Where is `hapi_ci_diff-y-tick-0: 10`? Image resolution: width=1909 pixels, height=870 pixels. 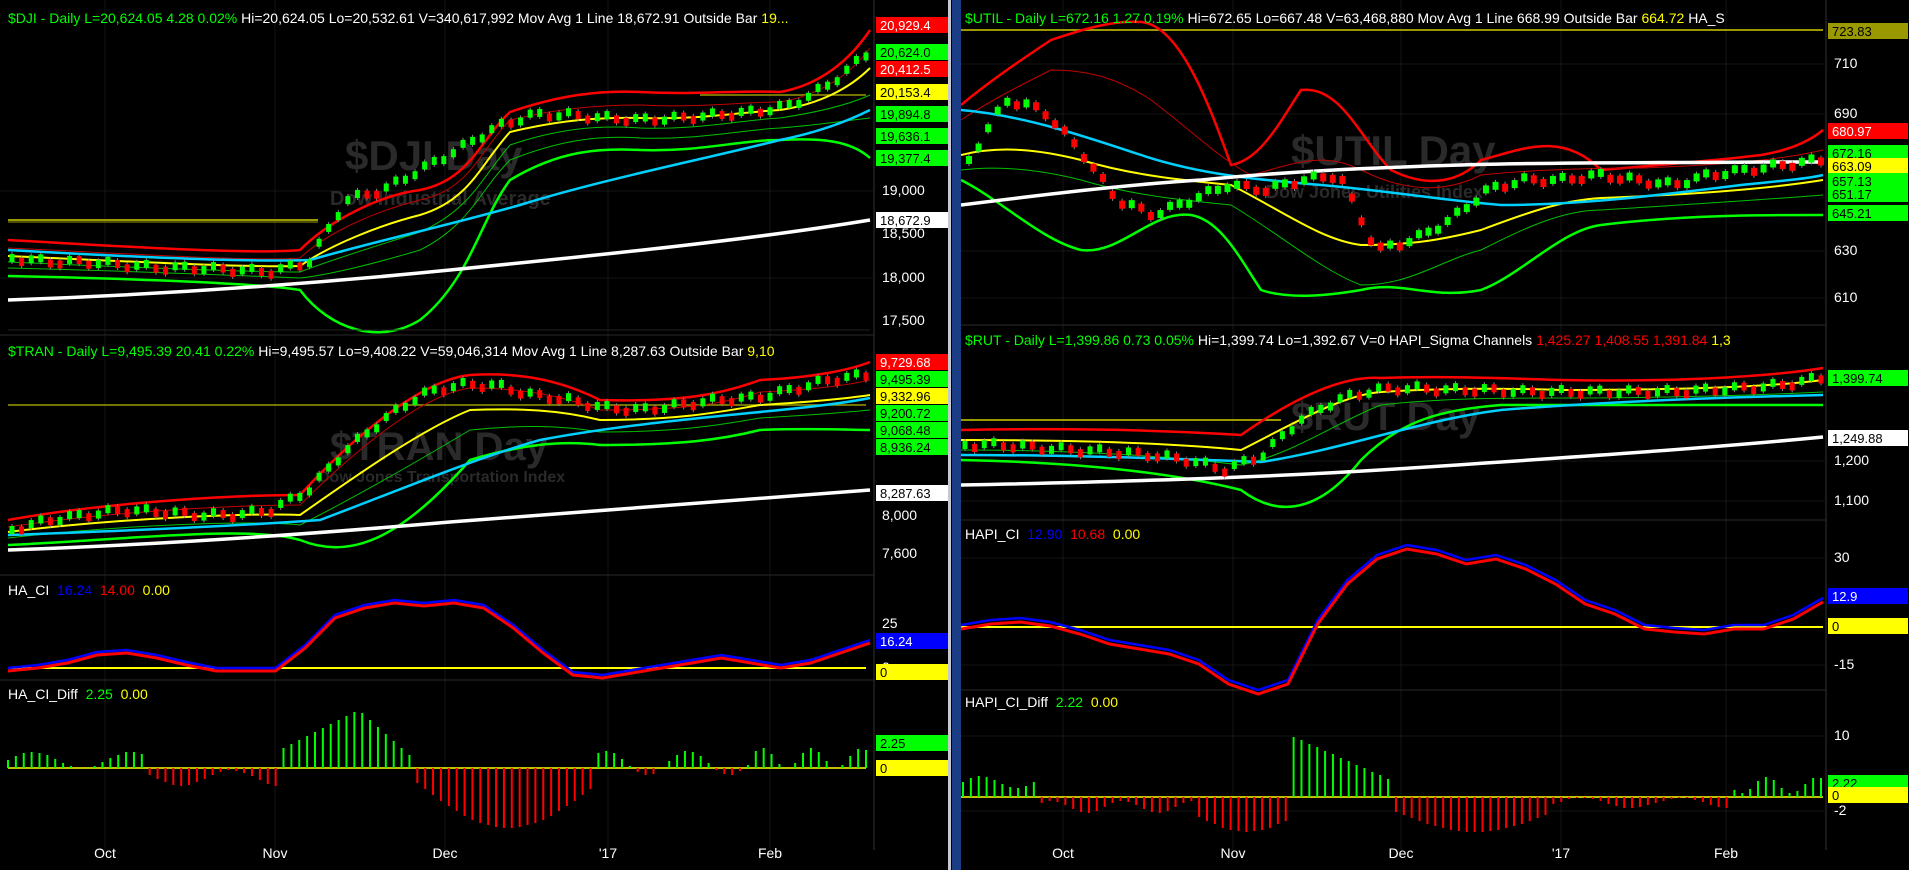 hapi_ci_diff-y-tick-0: 10 is located at coordinates (1842, 735).